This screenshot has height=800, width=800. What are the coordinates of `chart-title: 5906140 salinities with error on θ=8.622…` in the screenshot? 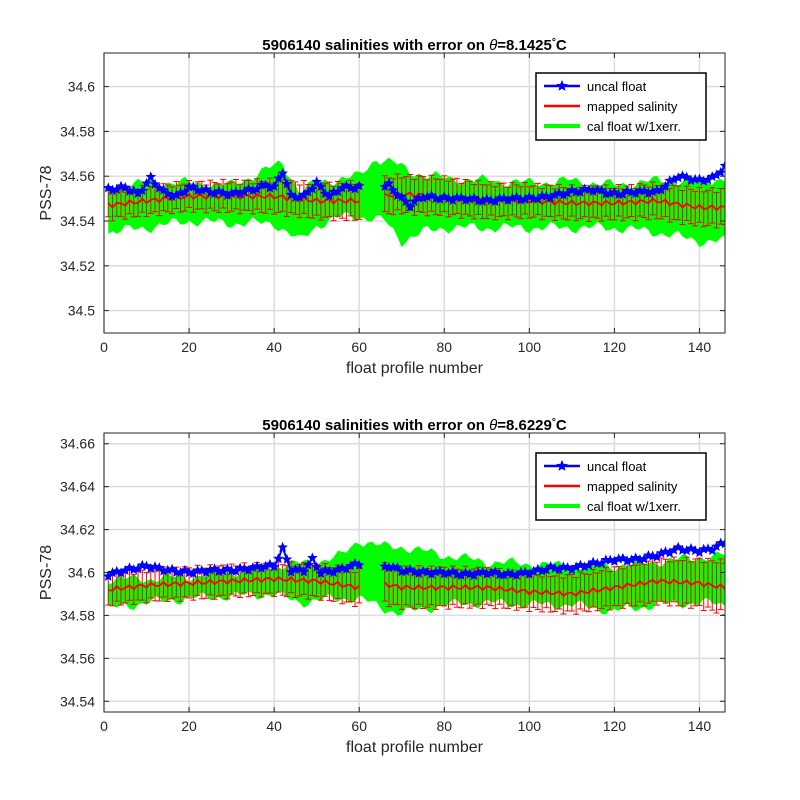 It's located at (414, 426).